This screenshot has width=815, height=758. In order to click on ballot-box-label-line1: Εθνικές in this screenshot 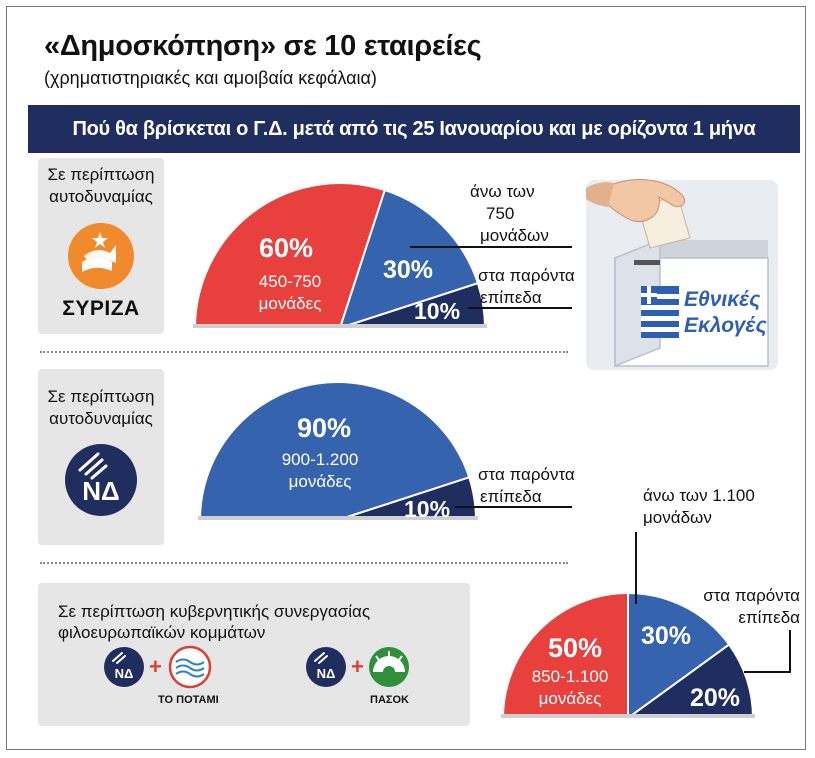, I will do `click(722, 299)`.